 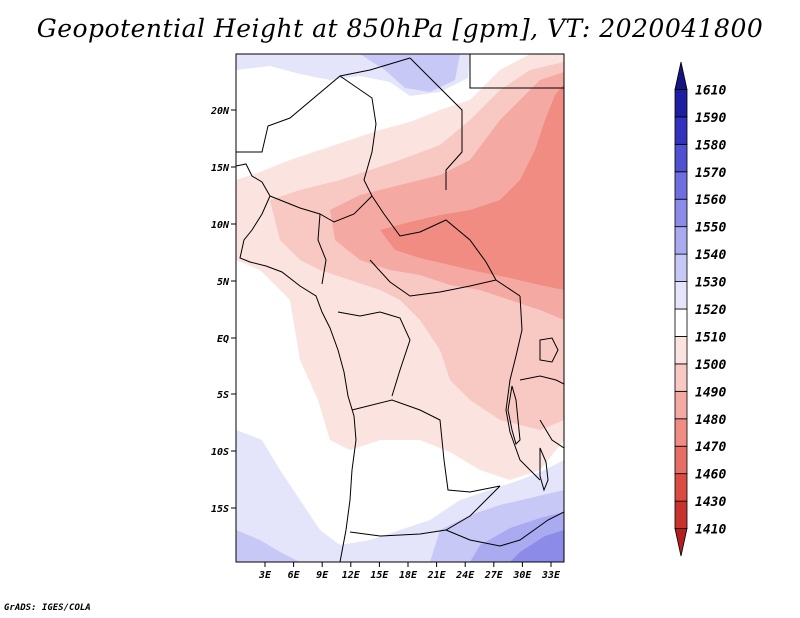 I want to click on lat-tick-label: 20N, so click(x=220, y=111).